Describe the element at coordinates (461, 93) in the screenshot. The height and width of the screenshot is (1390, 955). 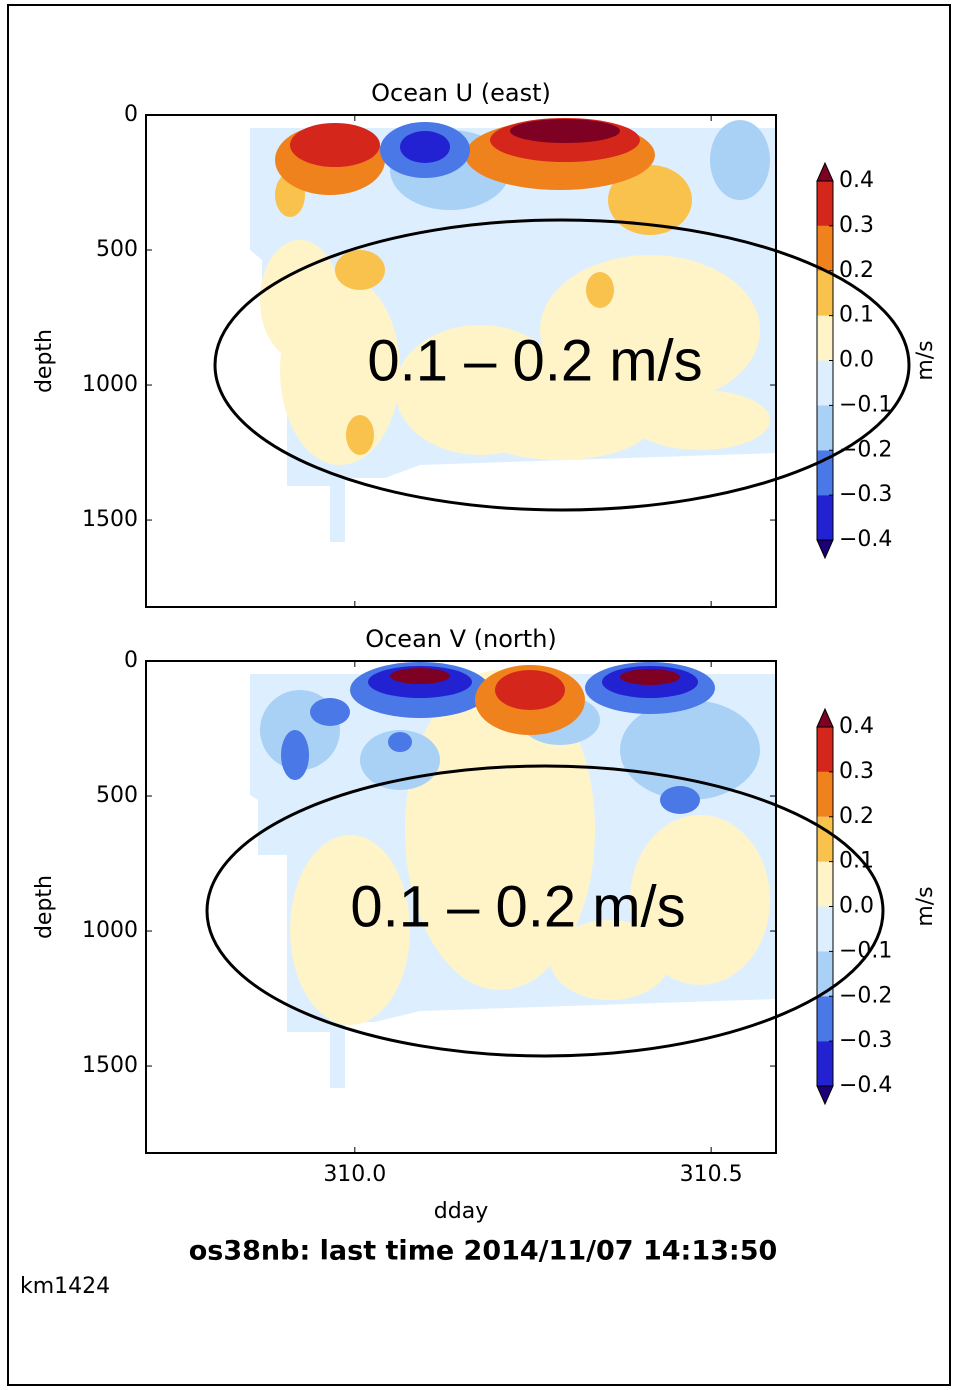
I see `chart-title: Ocean U (east)` at that location.